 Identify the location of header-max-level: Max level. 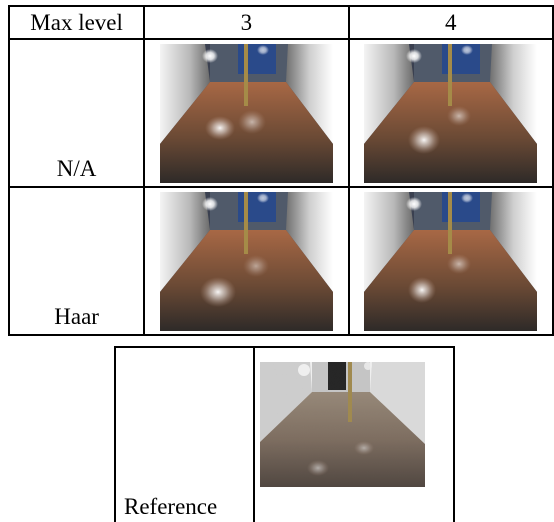
(76, 22).